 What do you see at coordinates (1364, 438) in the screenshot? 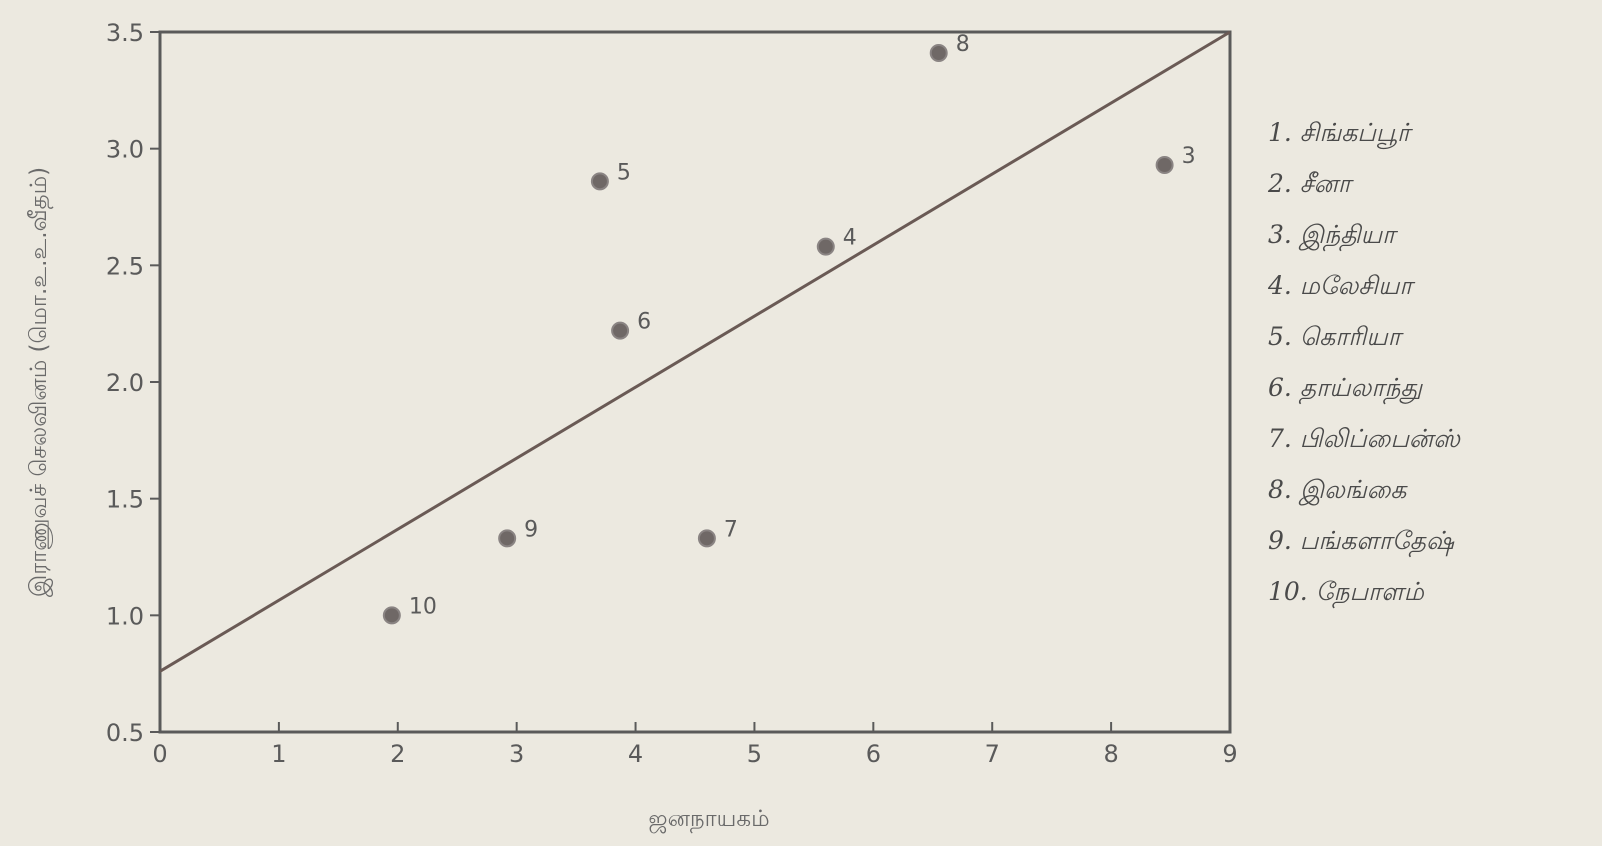
I see `legend-item: 7. பிலிப்பைன்ஸ்` at bounding box center [1364, 438].